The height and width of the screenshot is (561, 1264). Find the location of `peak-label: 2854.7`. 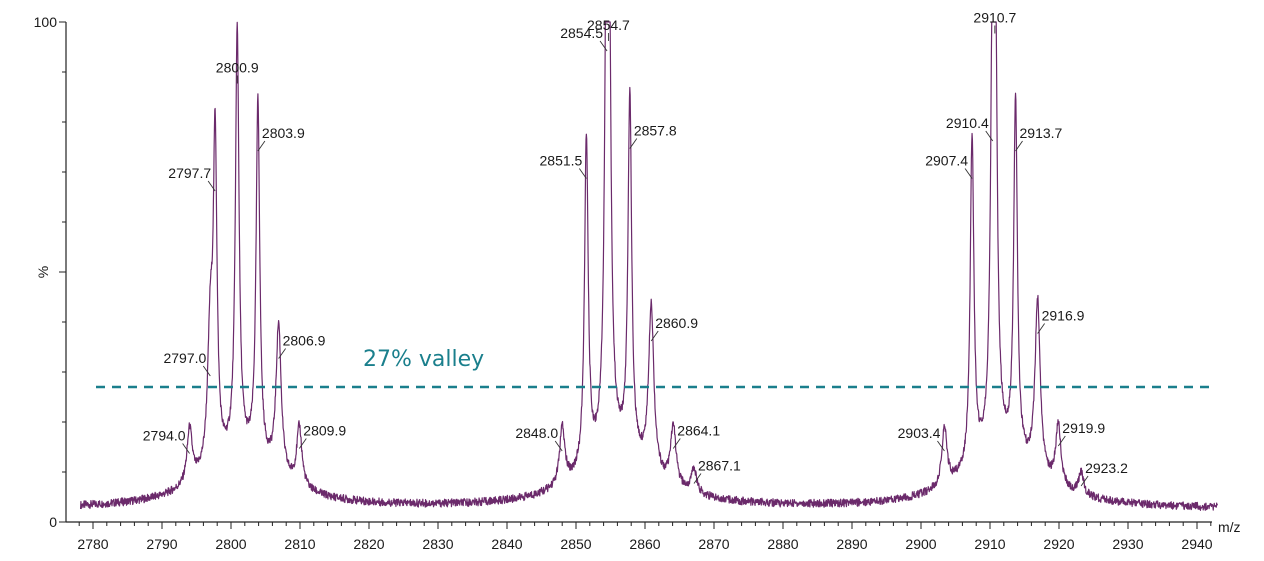

peak-label: 2854.7 is located at coordinates (608, 25).